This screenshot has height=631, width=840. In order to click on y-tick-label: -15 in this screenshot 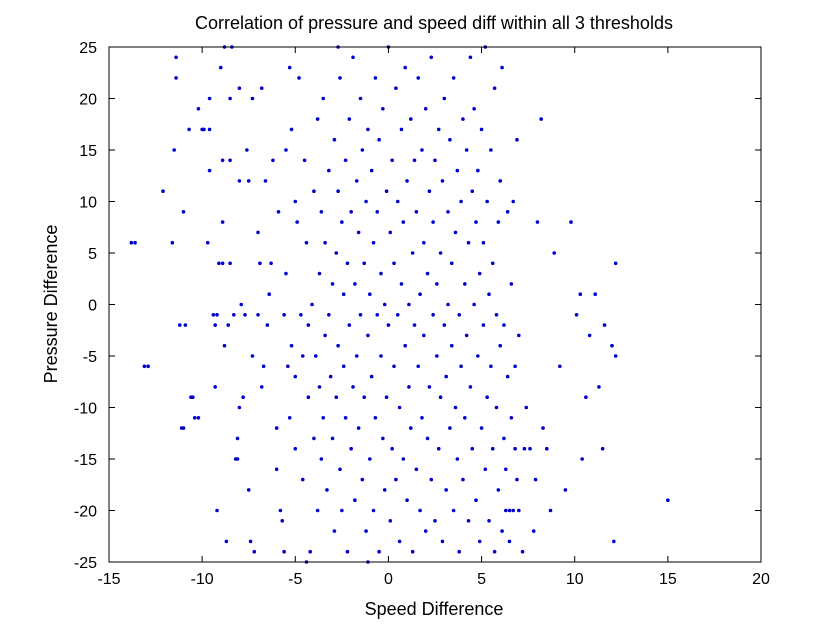, I will do `click(85, 460)`.